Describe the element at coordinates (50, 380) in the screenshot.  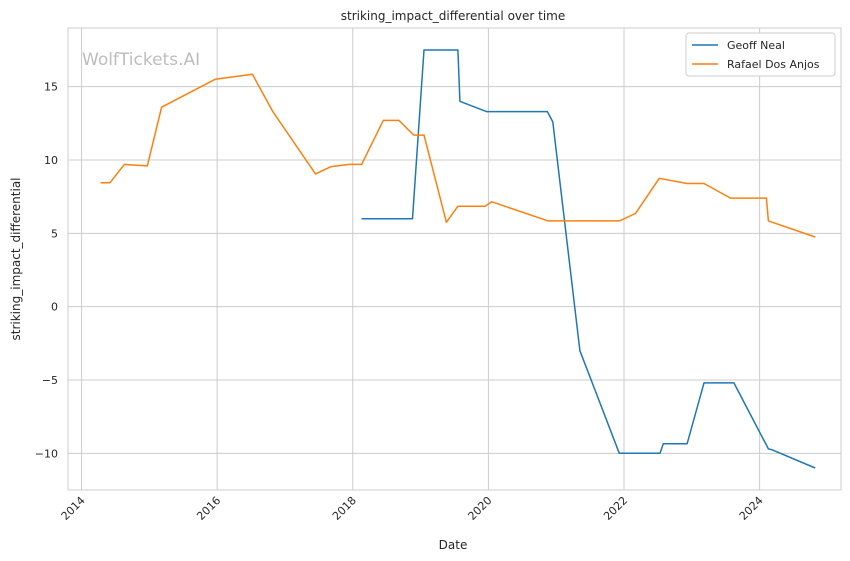
I see `y-tick-label: −5` at that location.